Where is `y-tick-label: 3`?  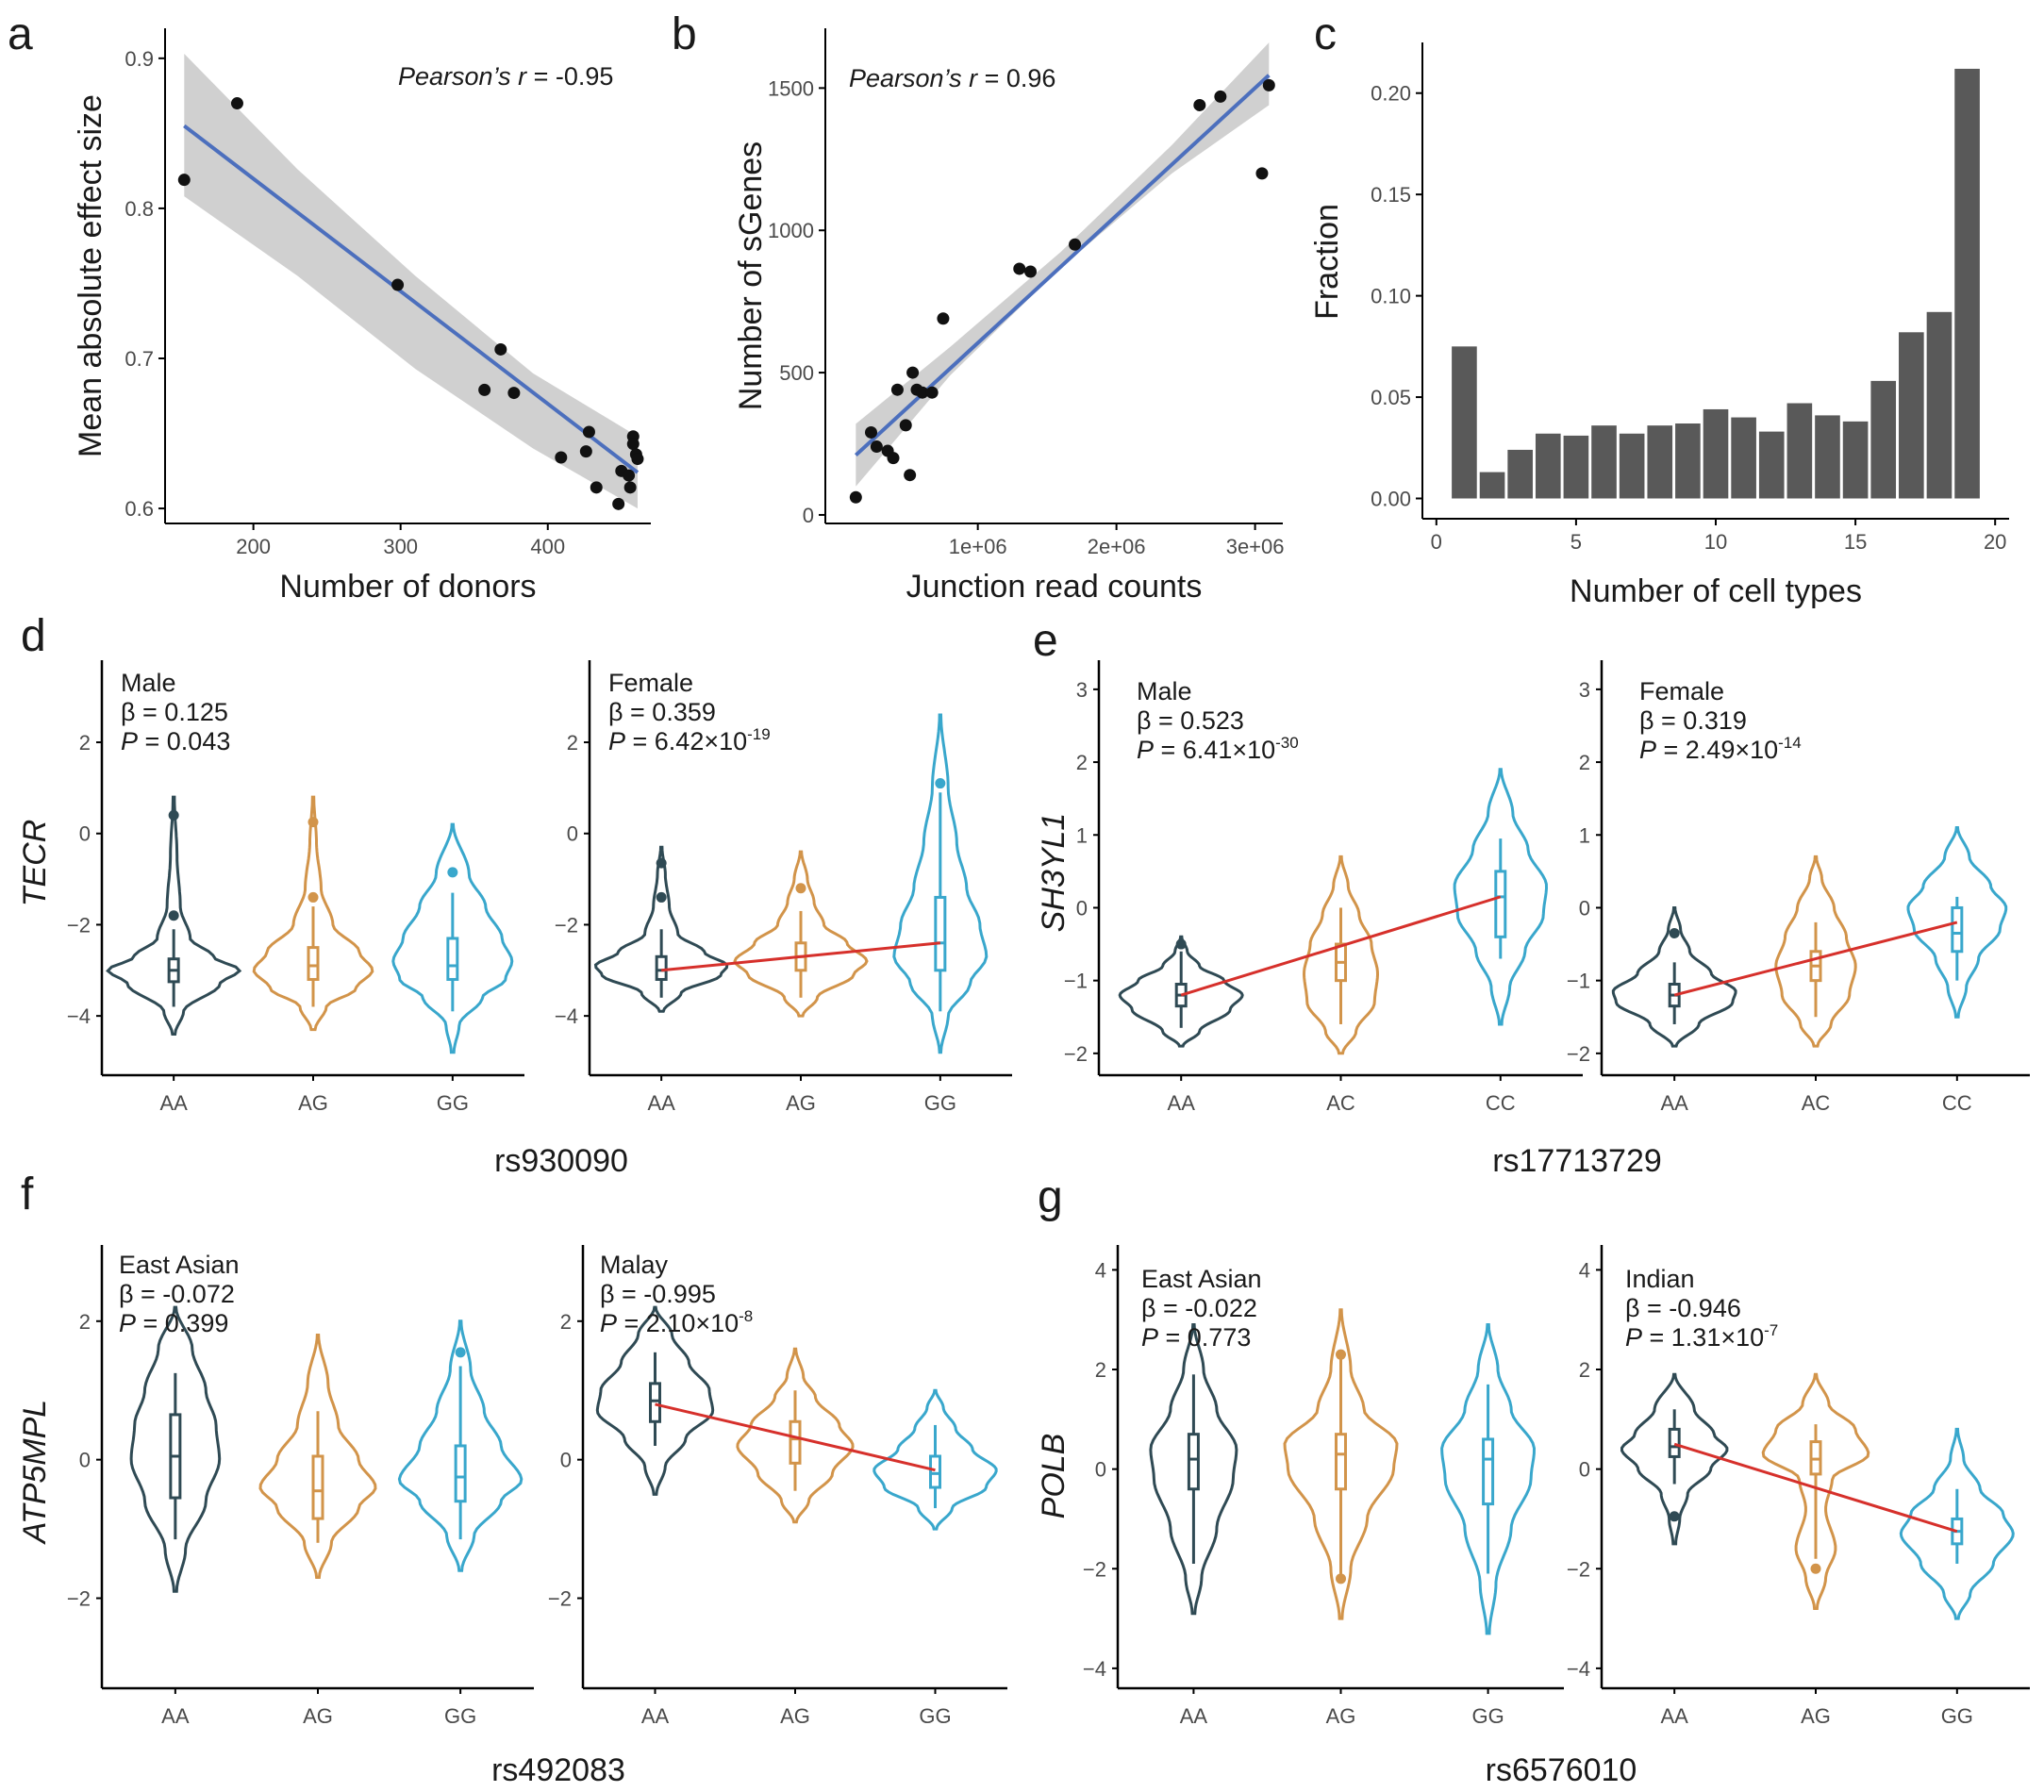
y-tick-label: 3 is located at coordinates (1082, 690).